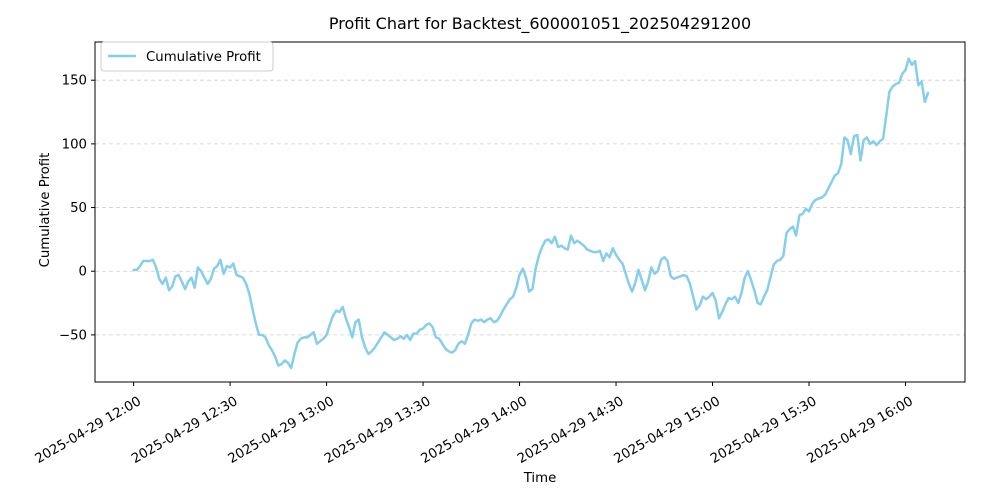  Describe the element at coordinates (45, 210) in the screenshot. I see `y-axis-label: Cumulative Profit` at that location.